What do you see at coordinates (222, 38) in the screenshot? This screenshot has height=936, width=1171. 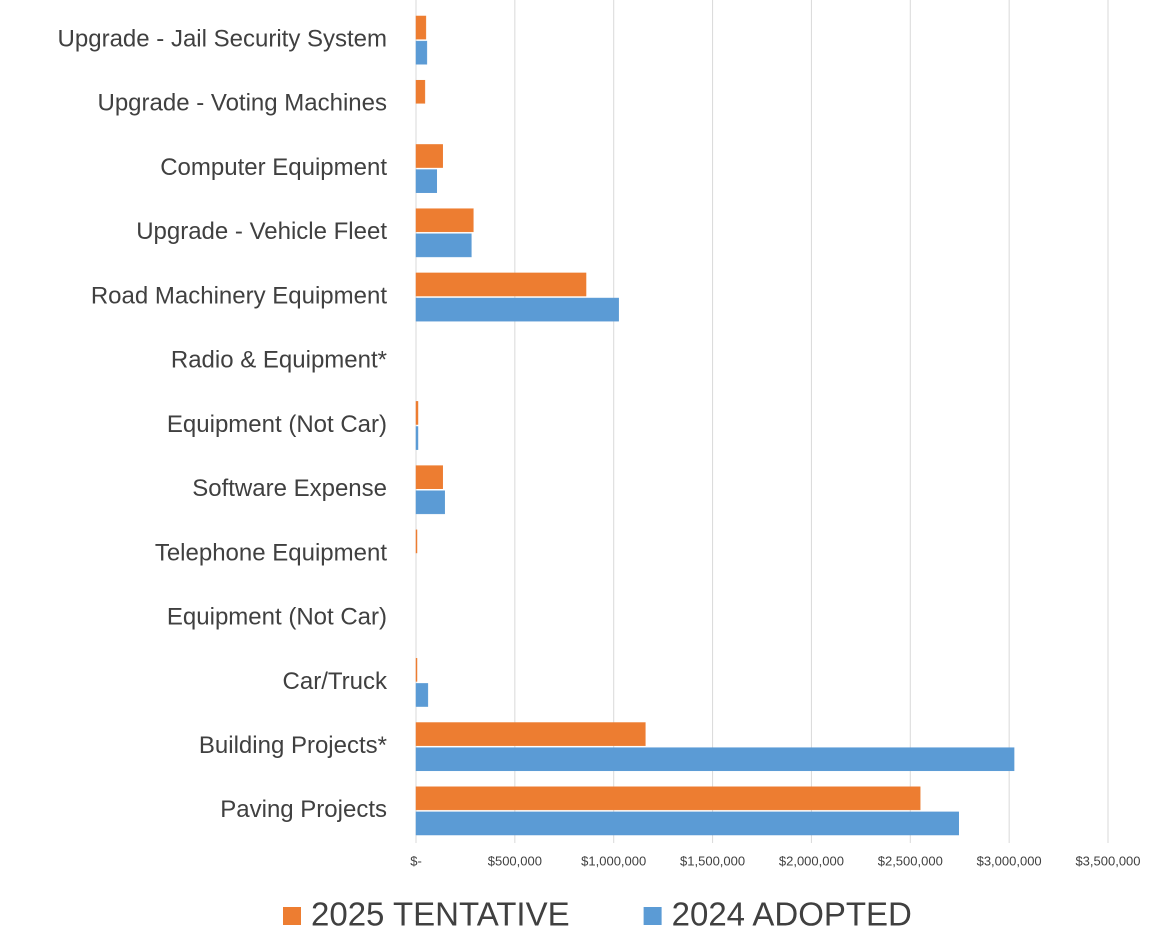 I see `category-label: Upgrade - Jail Security System` at bounding box center [222, 38].